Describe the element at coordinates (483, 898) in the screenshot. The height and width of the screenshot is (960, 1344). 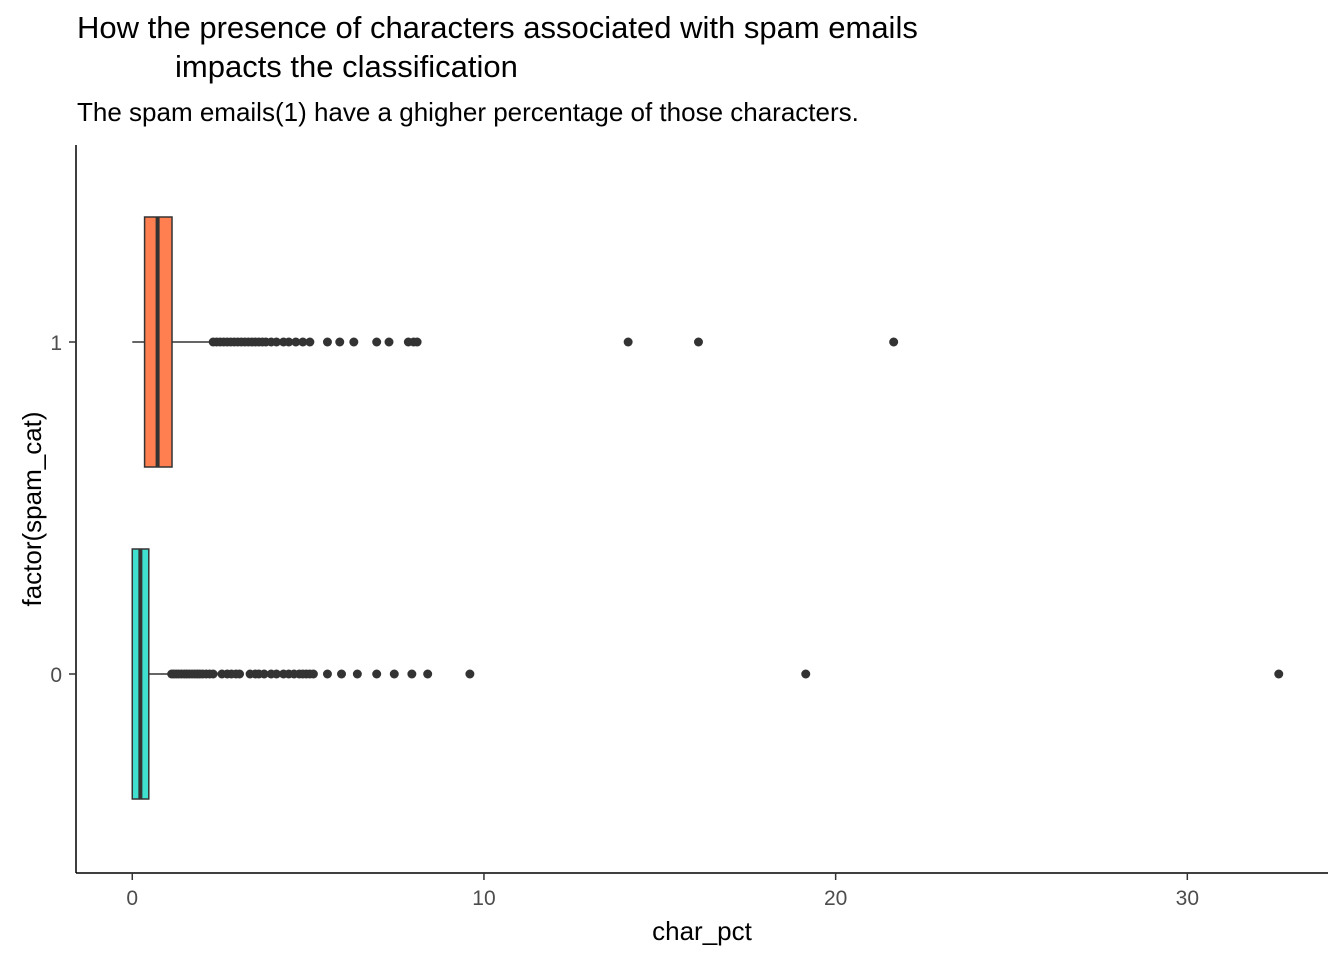
I see `x-tick-label: 10` at that location.